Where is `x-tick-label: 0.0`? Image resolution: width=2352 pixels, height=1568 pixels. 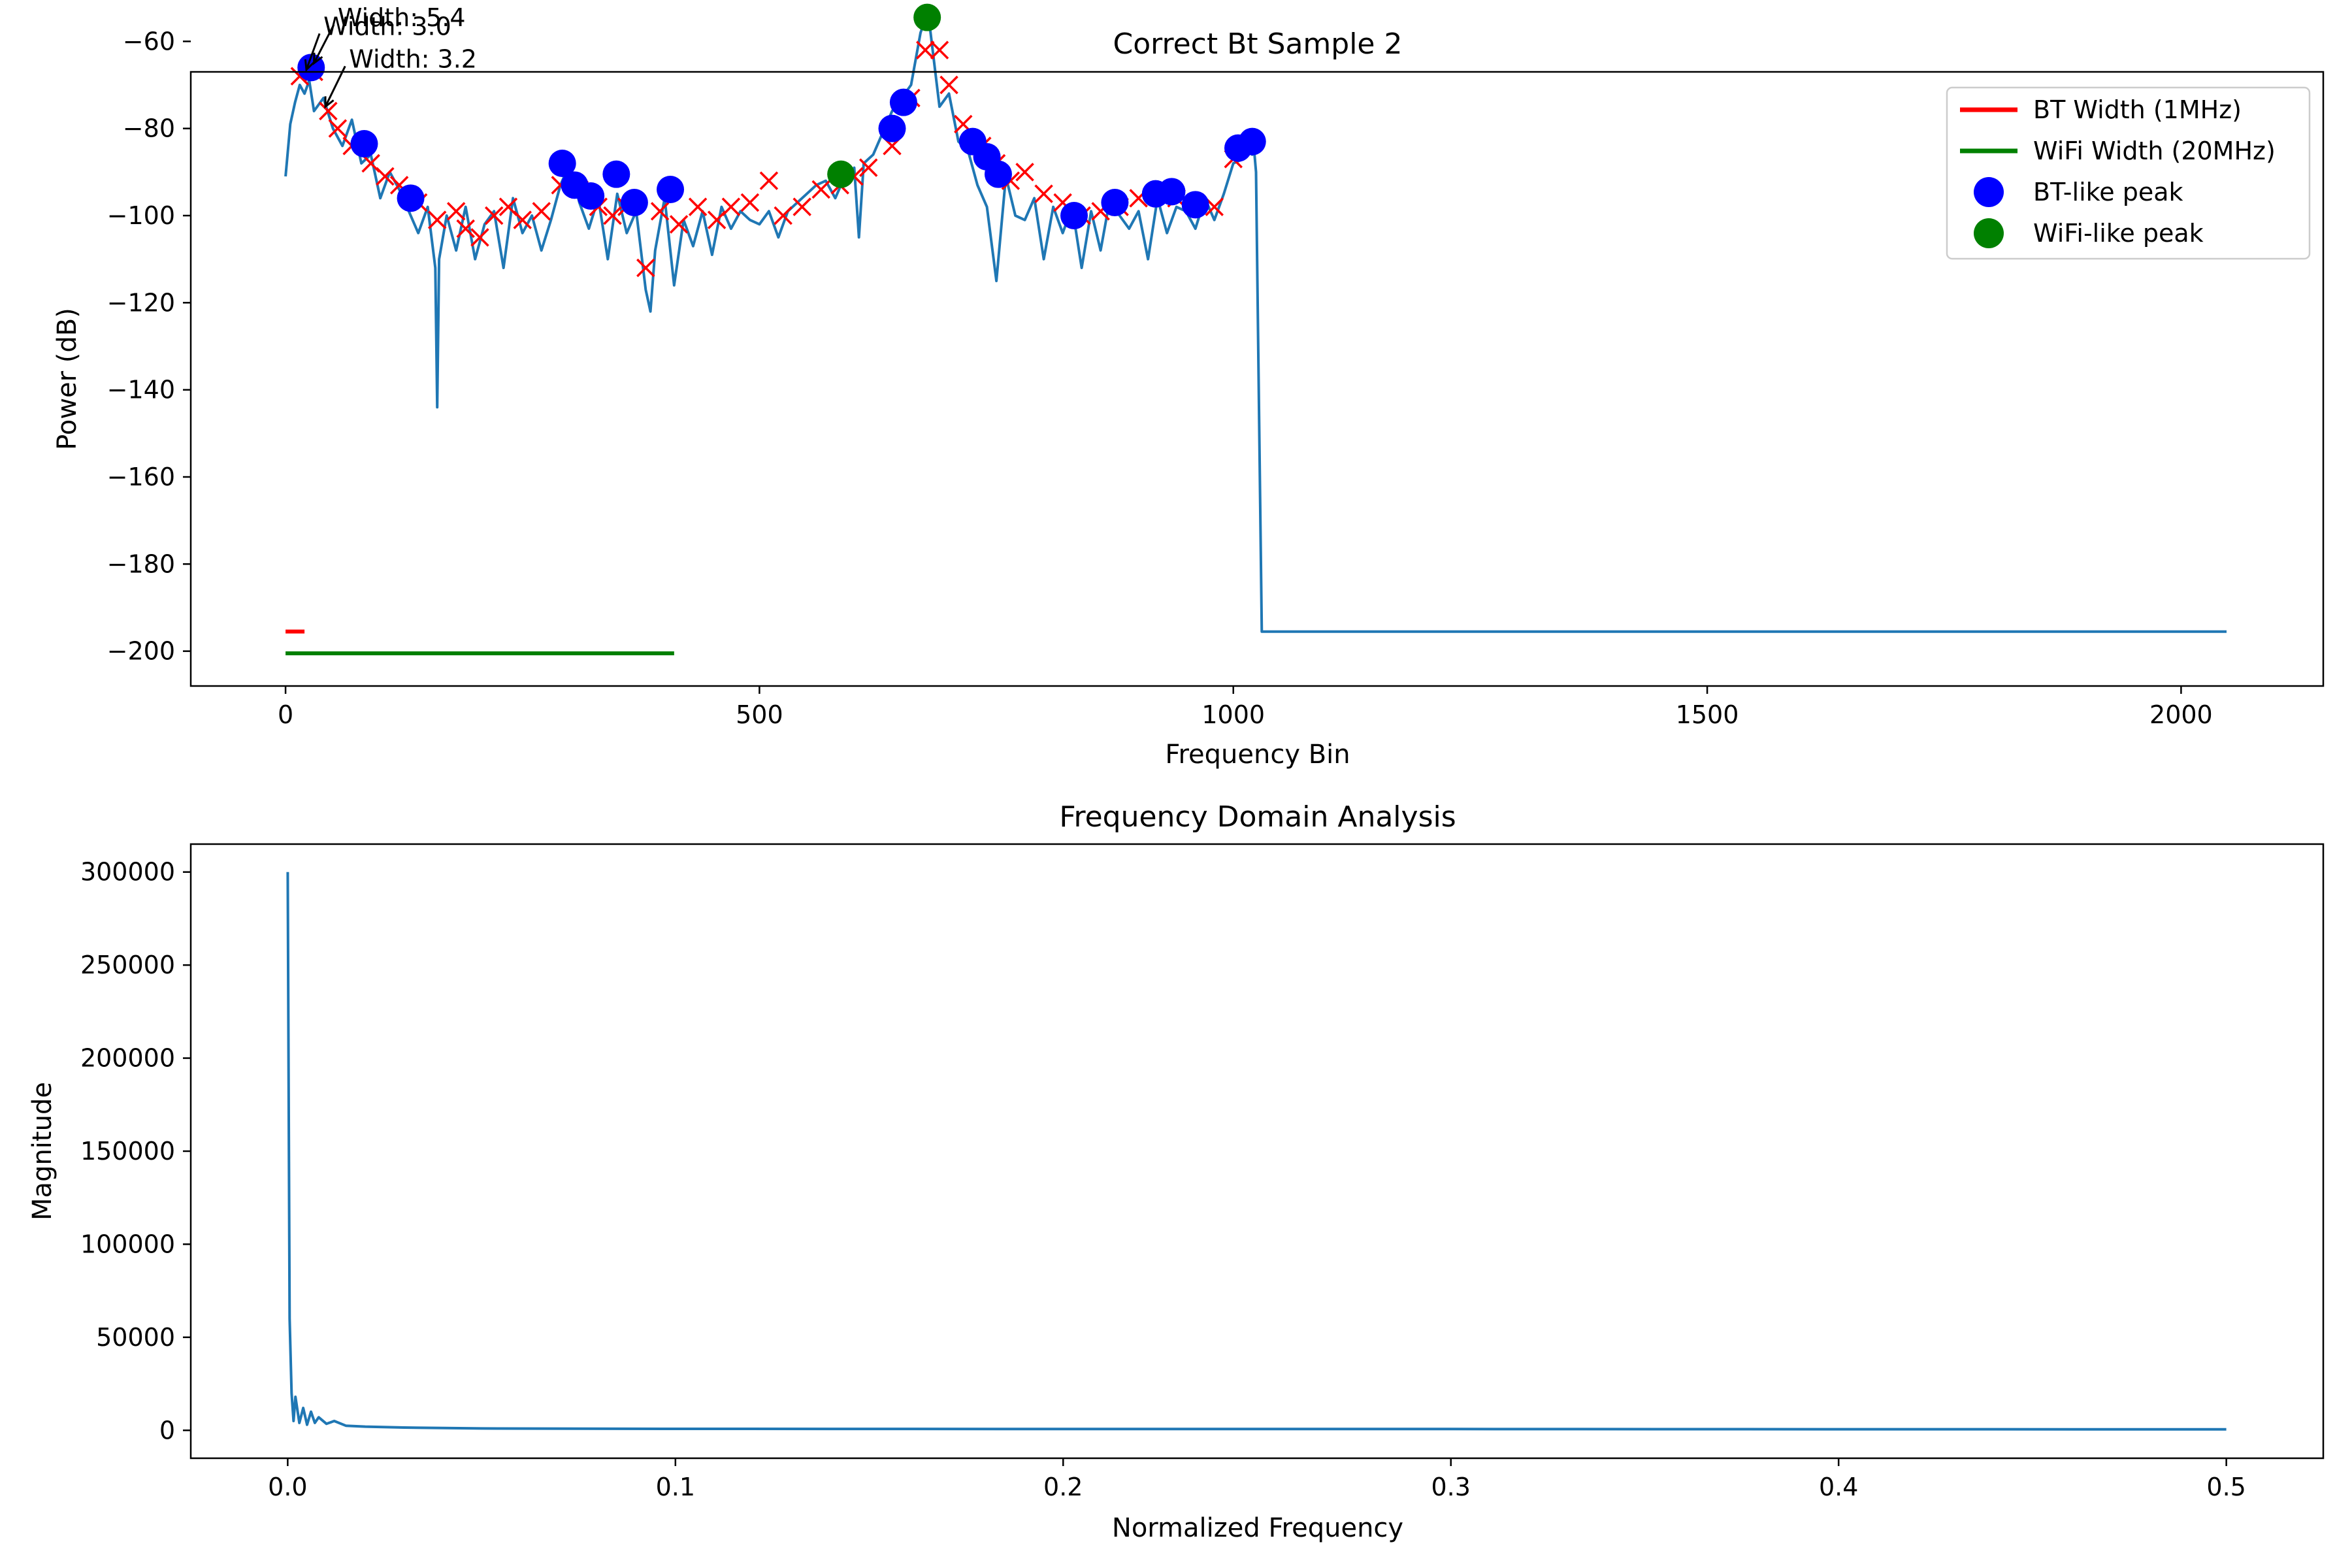 x-tick-label: 0.0 is located at coordinates (287, 1487).